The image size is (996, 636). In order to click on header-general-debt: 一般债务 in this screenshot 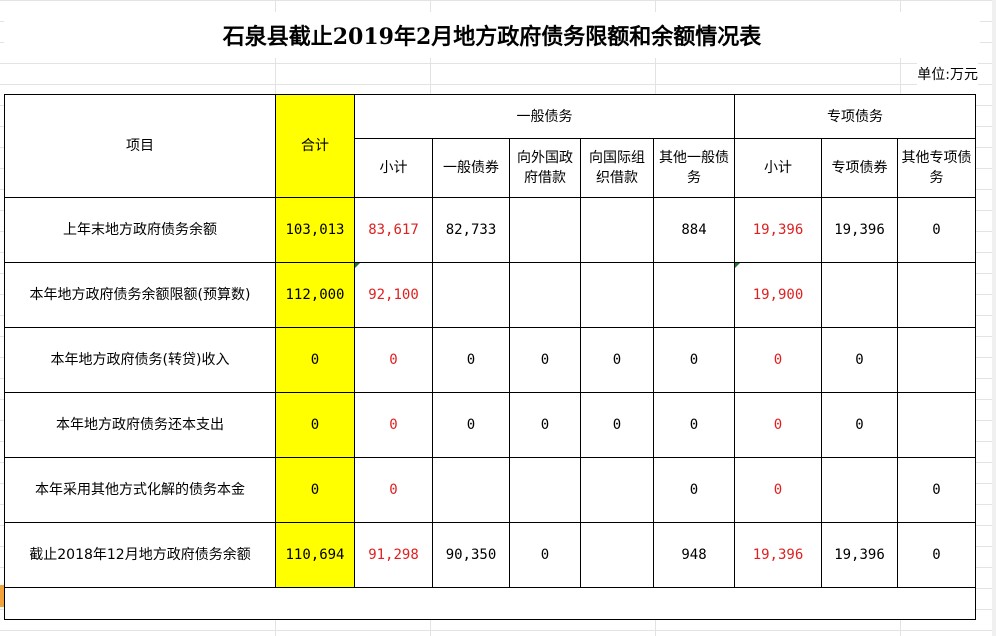, I will do `click(544, 116)`.